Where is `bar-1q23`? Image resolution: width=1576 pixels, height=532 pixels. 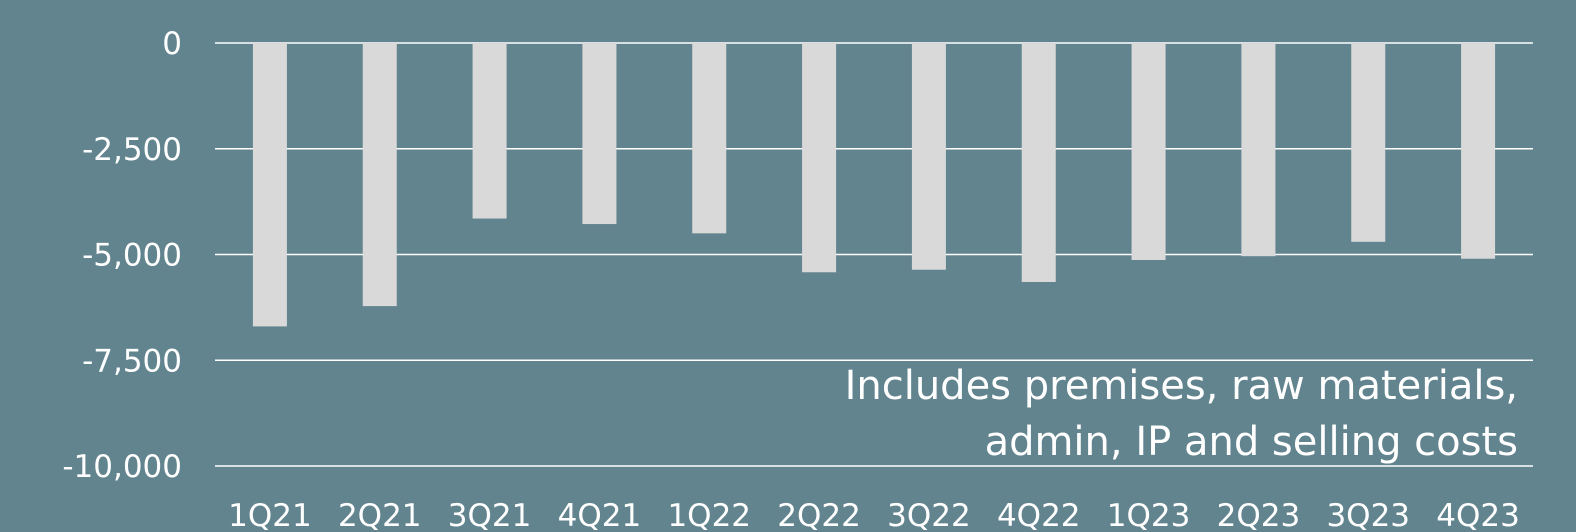
bar-1q23 is located at coordinates (1148, 151).